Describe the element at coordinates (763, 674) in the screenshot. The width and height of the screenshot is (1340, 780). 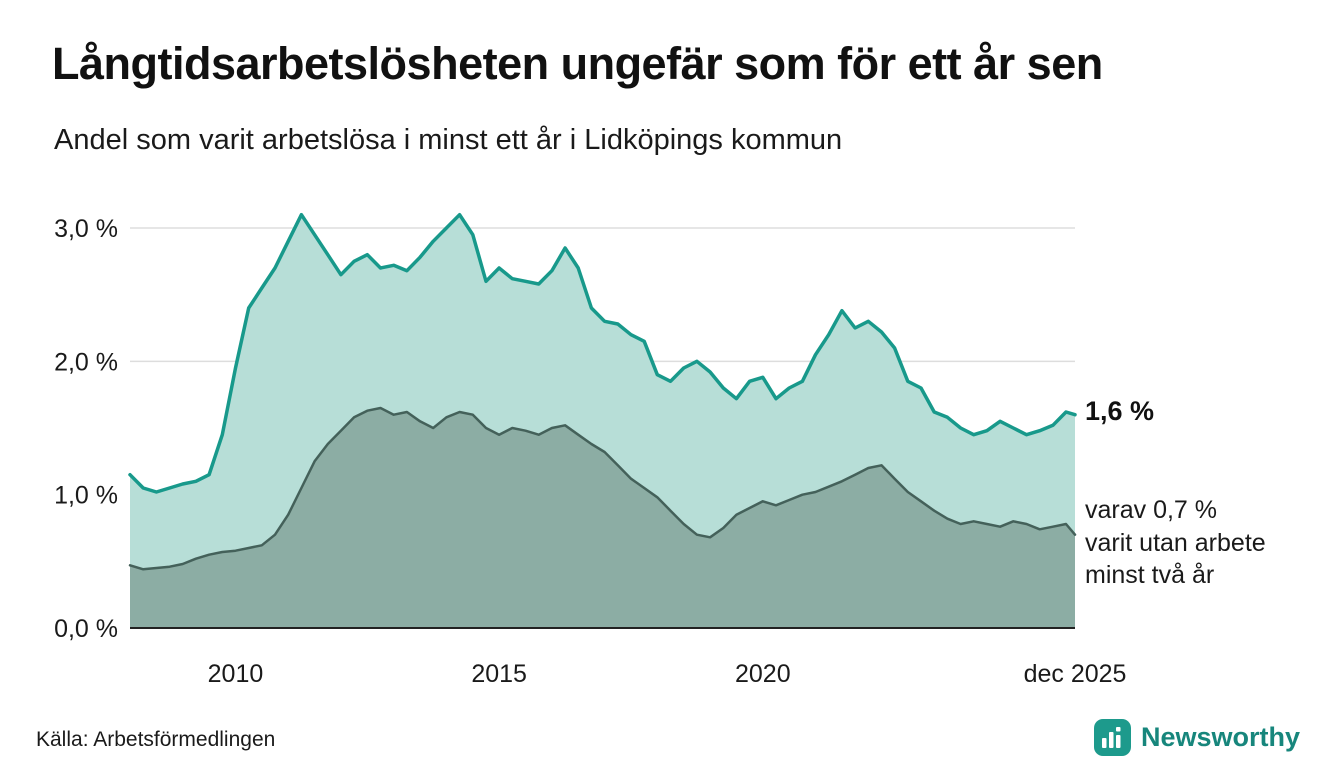
I see `x-tick-label: 2020` at that location.